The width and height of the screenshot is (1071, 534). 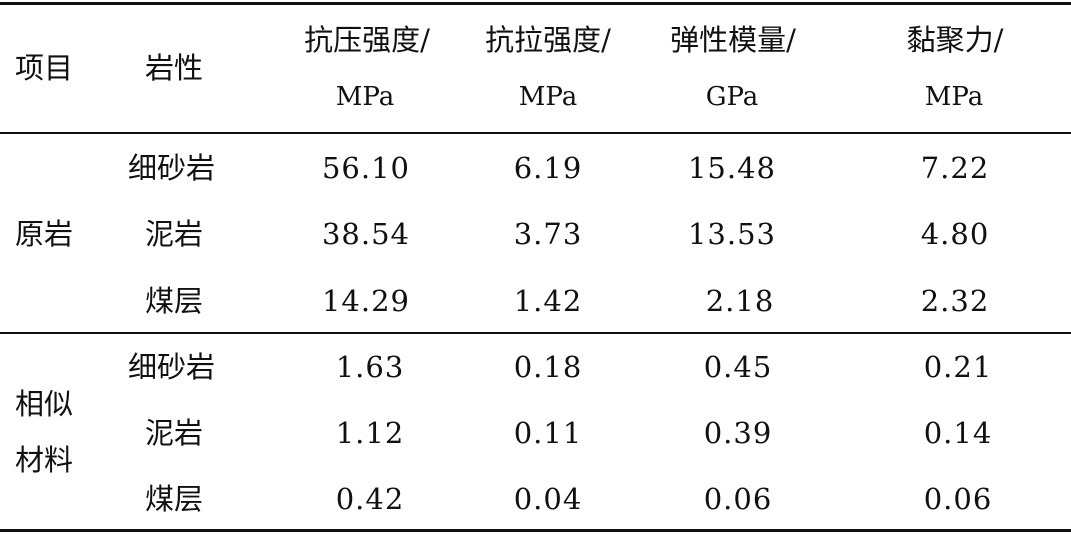 What do you see at coordinates (738, 499) in the screenshot?
I see `cell-elastic: 0.06` at bounding box center [738, 499].